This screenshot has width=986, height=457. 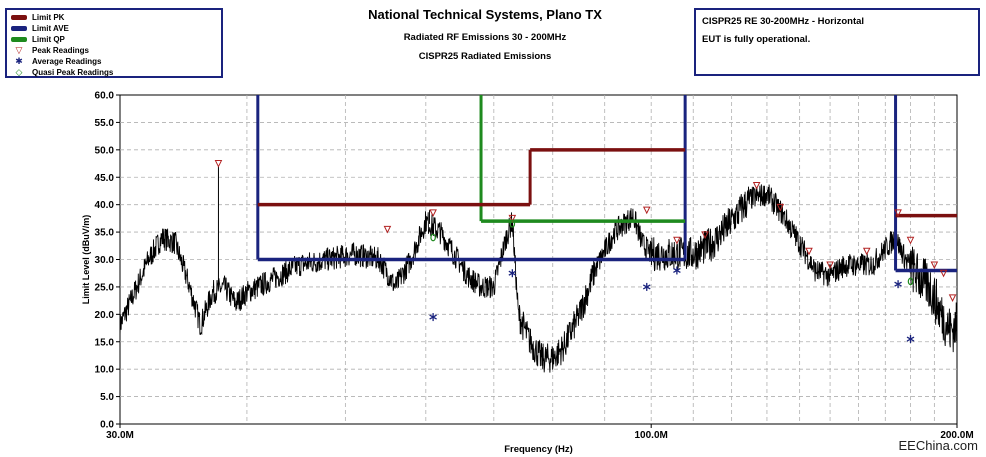 What do you see at coordinates (73, 72) in the screenshot?
I see `legend-label: Quasi Peak Readings` at bounding box center [73, 72].